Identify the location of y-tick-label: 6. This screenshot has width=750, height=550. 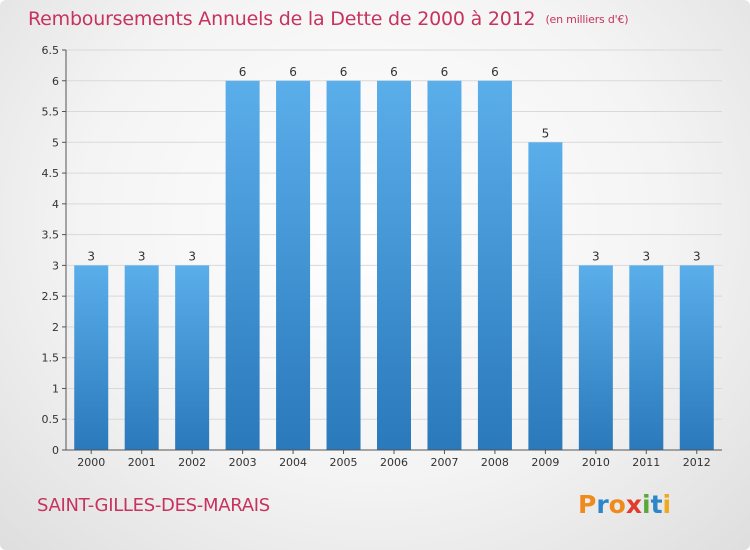
(55, 81).